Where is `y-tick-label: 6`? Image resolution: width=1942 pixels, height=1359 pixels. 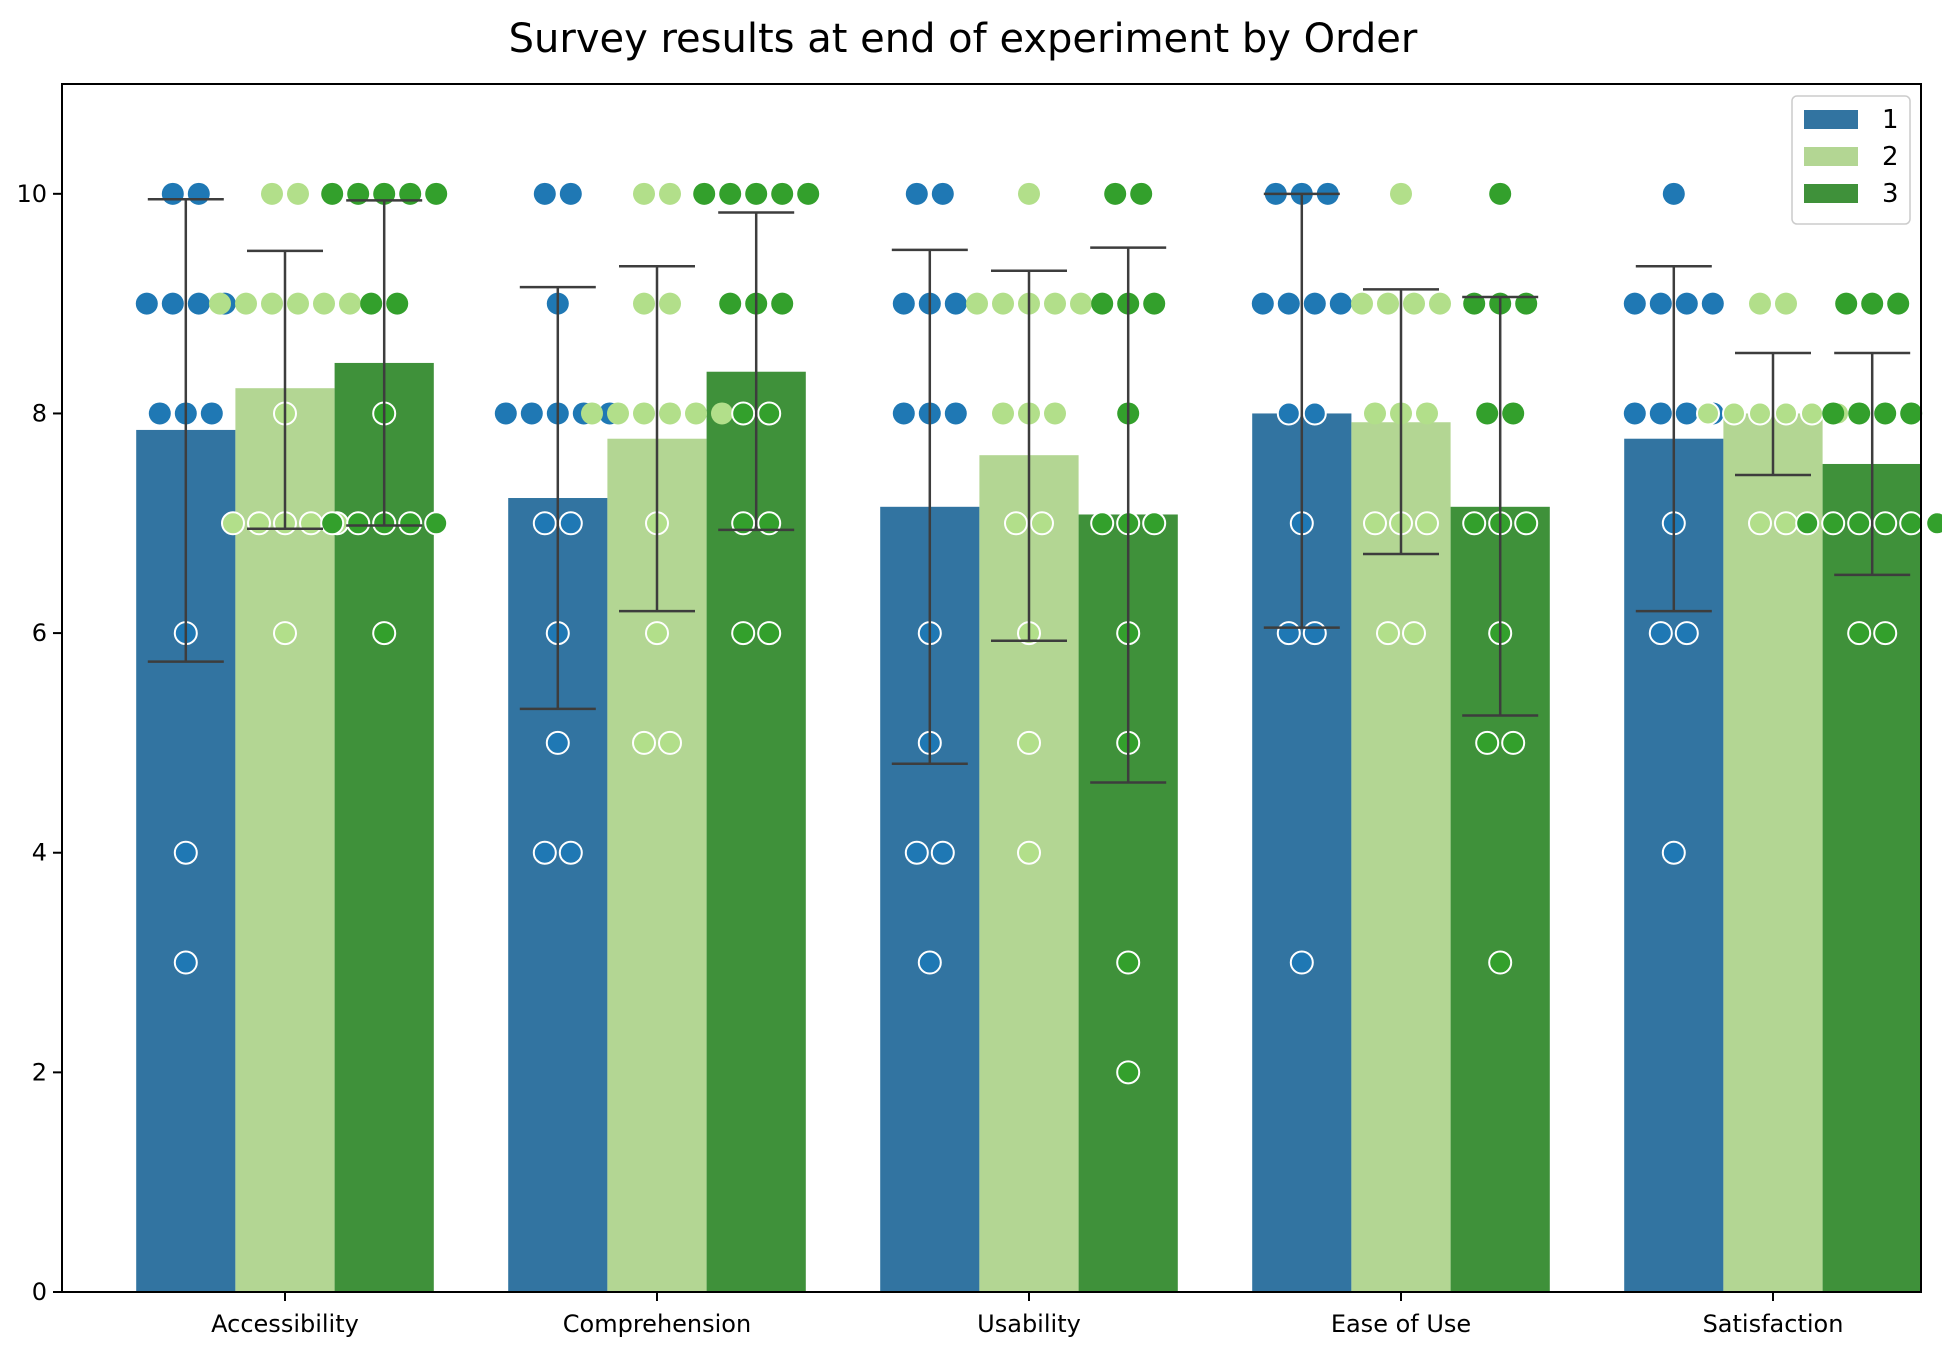 y-tick-label: 6 is located at coordinates (39, 633).